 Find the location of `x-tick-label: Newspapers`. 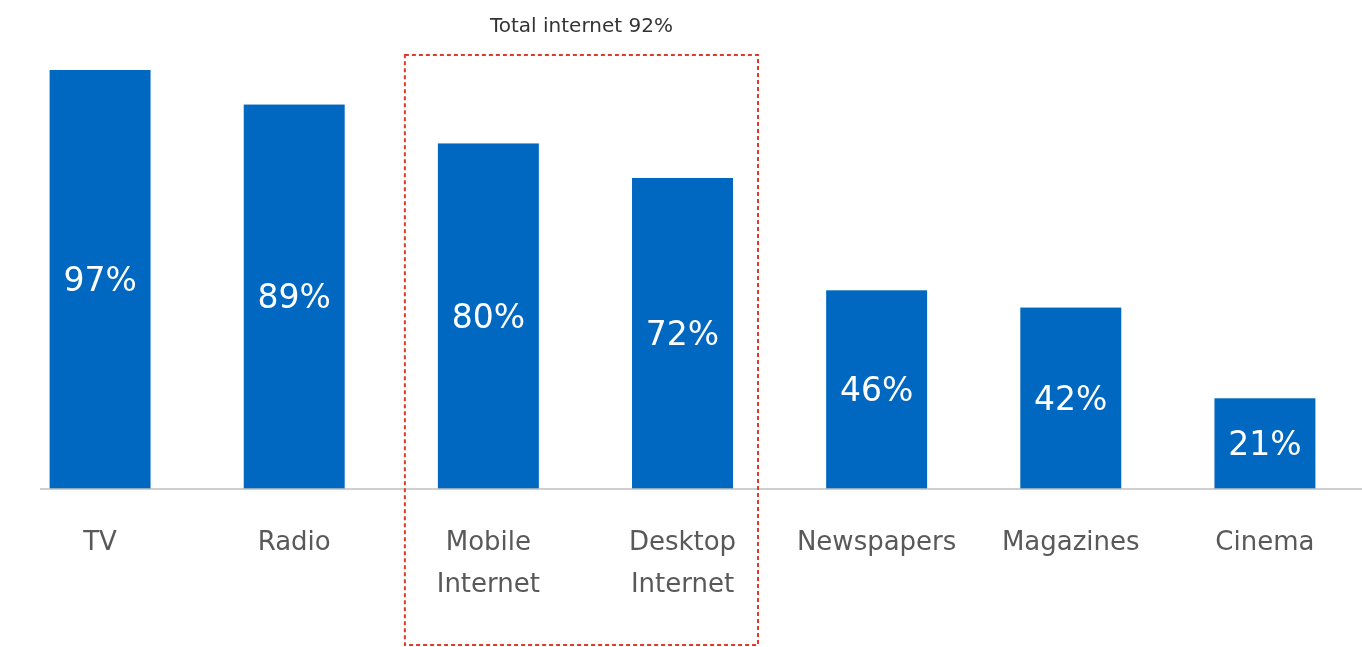

x-tick-label: Newspapers is located at coordinates (876, 541).